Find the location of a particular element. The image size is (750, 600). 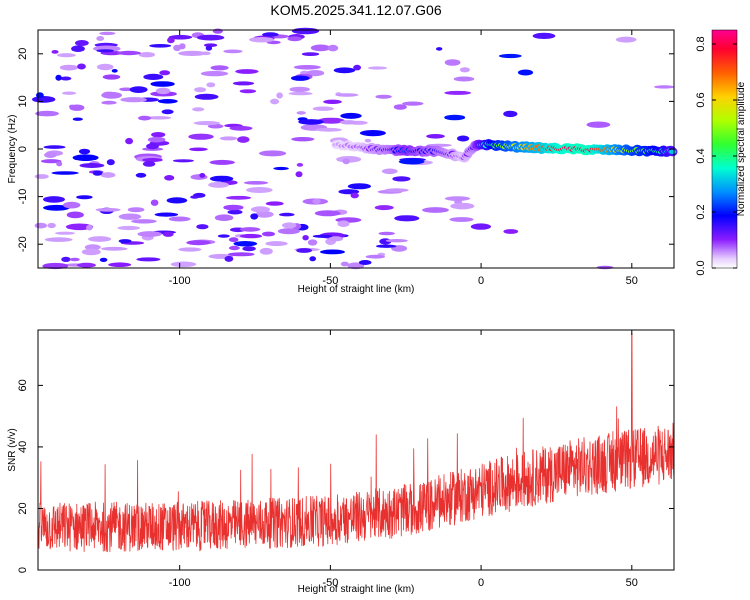

x-tick-label: -100 is located at coordinates (180, 281).